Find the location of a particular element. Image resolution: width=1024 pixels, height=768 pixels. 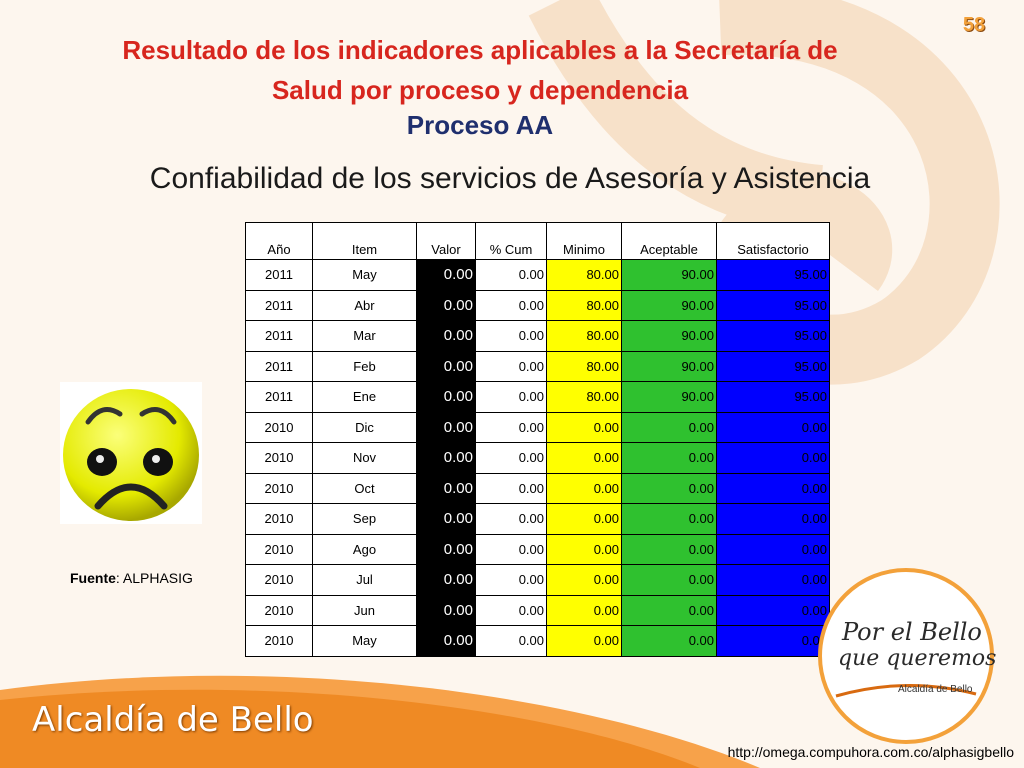

badge-line1: Por el Bello is located at coordinates (912, 632).